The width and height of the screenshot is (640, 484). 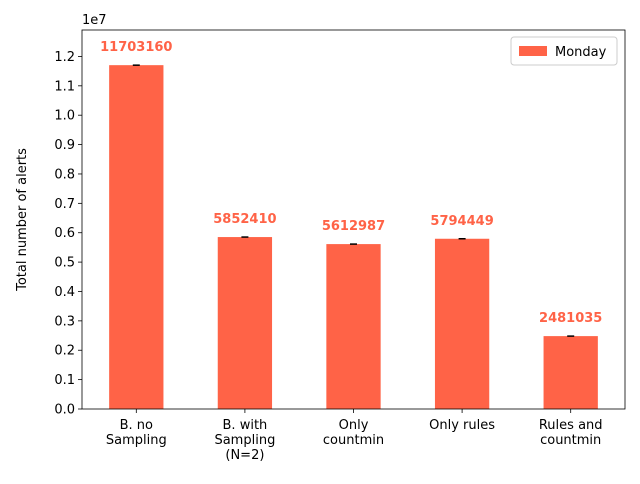 I want to click on x-tick-label-3: Only rules, so click(x=462, y=425).